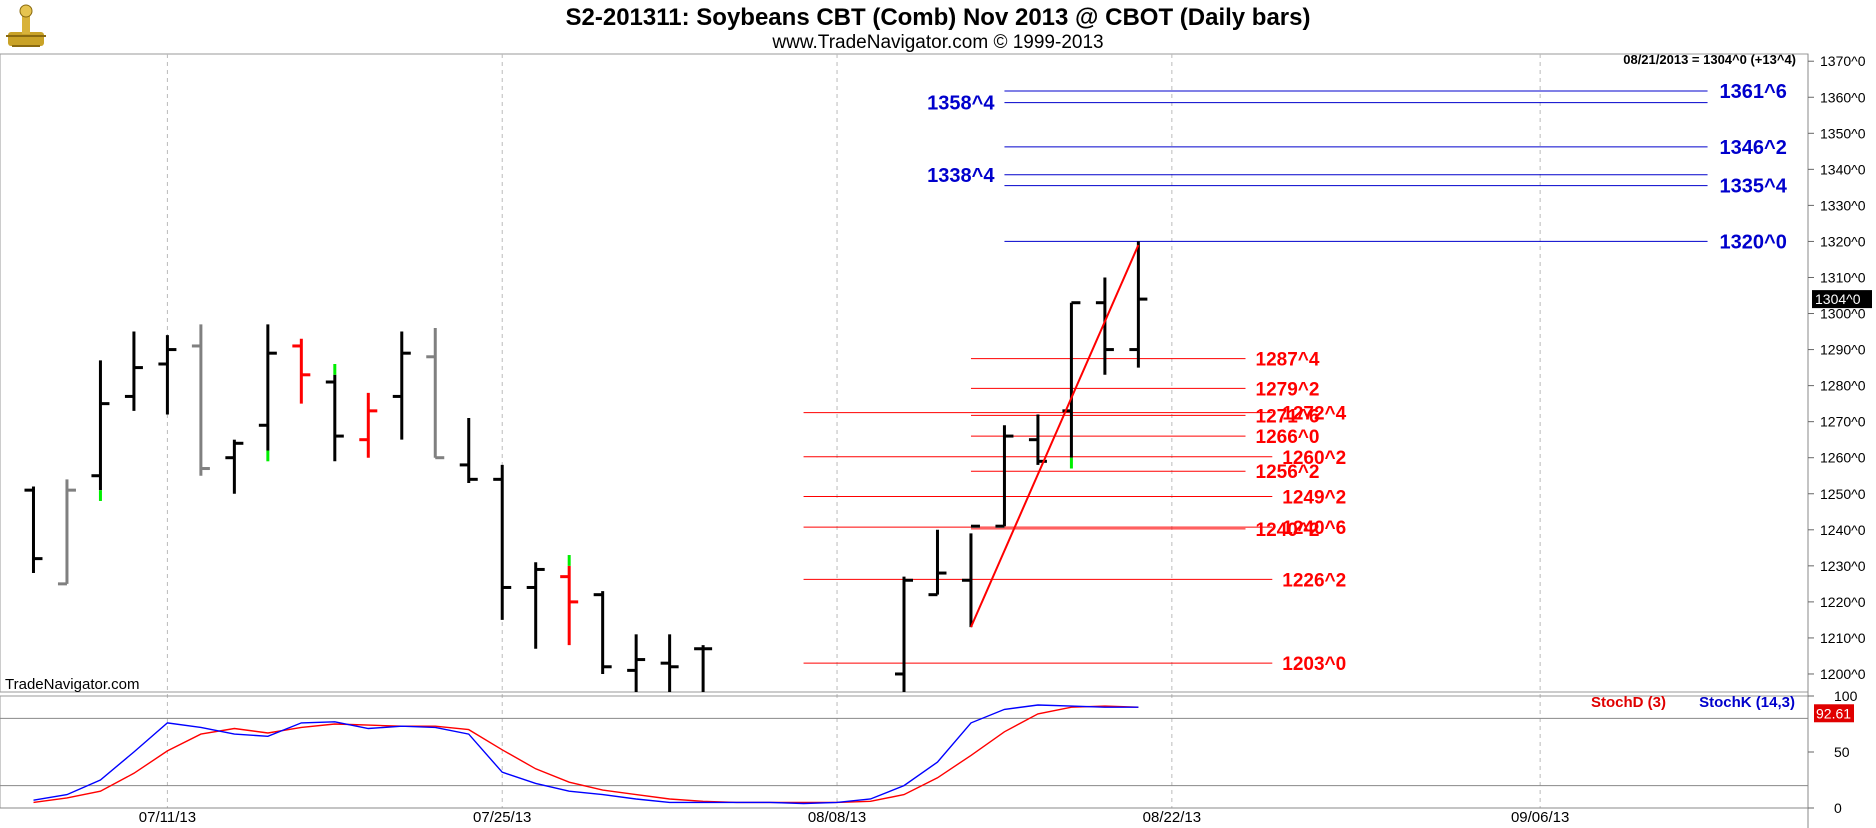 The height and width of the screenshot is (828, 1876). Describe the element at coordinates (1843, 386) in the screenshot. I see `y-tick-label: 1280^0` at that location.